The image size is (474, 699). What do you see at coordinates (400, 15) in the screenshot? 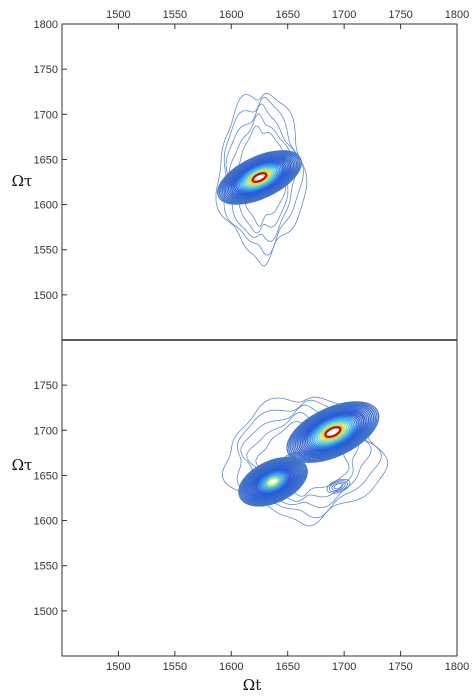
I see `x-tick-label: 1750` at bounding box center [400, 15].